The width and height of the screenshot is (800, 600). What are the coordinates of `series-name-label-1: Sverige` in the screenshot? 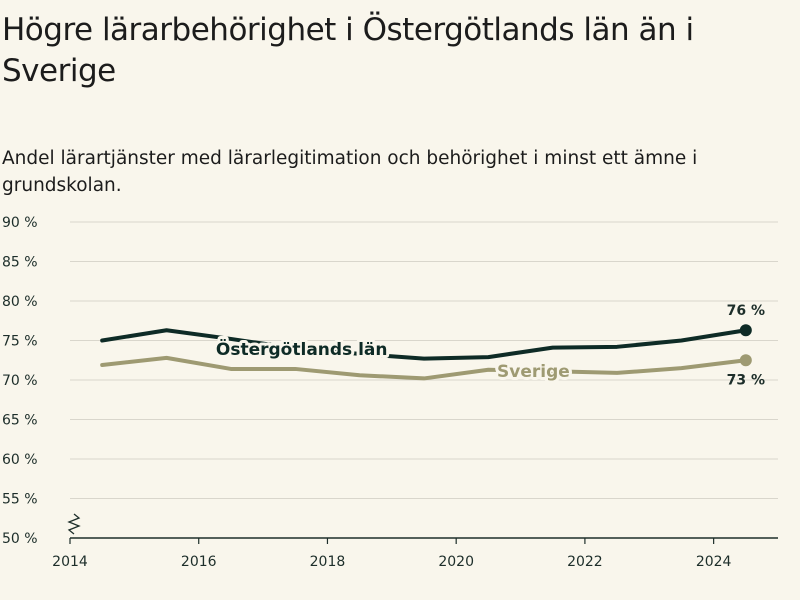 It's located at (533, 372).